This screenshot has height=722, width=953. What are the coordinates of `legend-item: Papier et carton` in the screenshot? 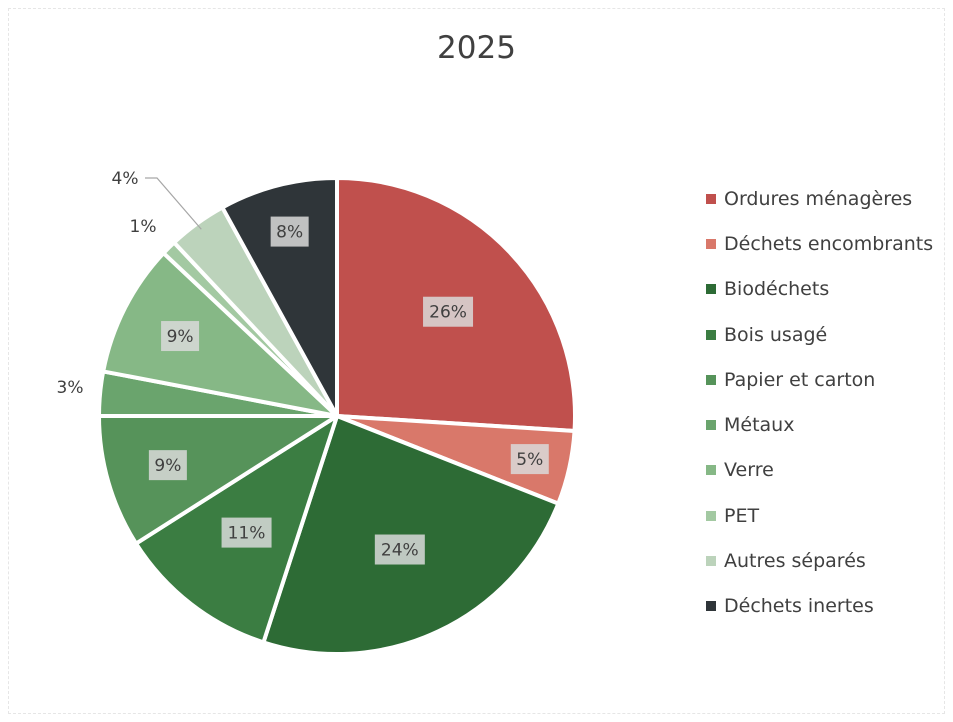 It's located at (819, 379).